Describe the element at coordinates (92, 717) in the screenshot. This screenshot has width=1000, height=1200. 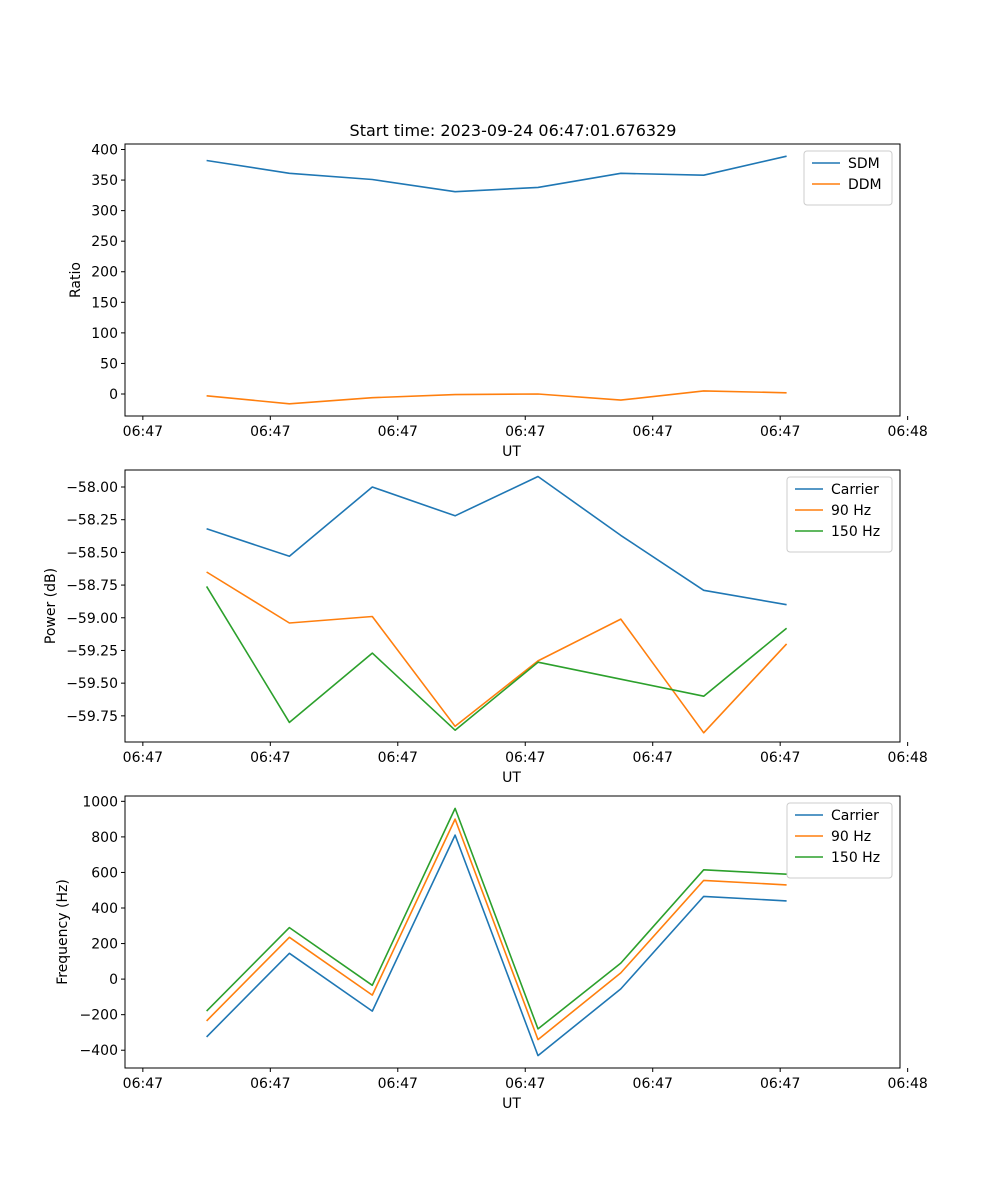
I see `y-tick-label: −59.75` at that location.